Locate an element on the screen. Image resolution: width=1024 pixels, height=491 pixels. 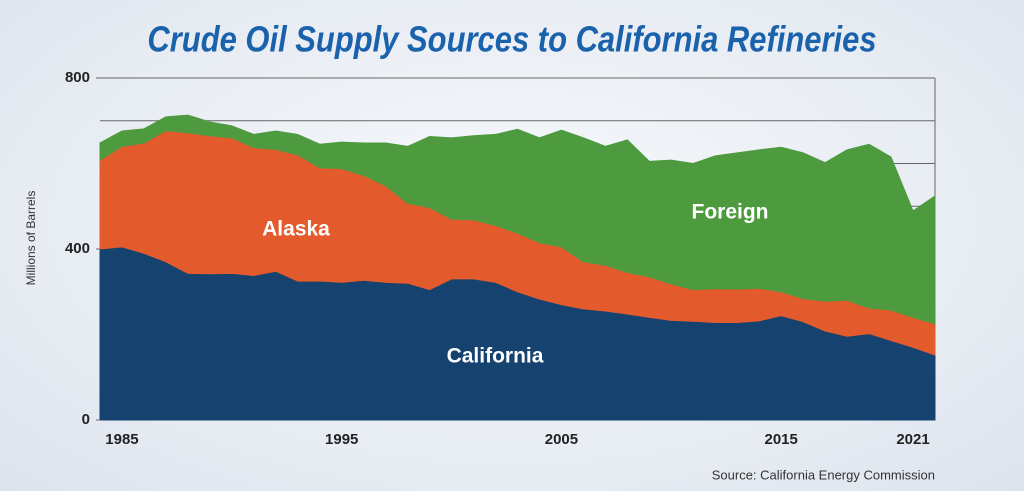
y-axis-title: Millions of Barrels is located at coordinates (31, 238).